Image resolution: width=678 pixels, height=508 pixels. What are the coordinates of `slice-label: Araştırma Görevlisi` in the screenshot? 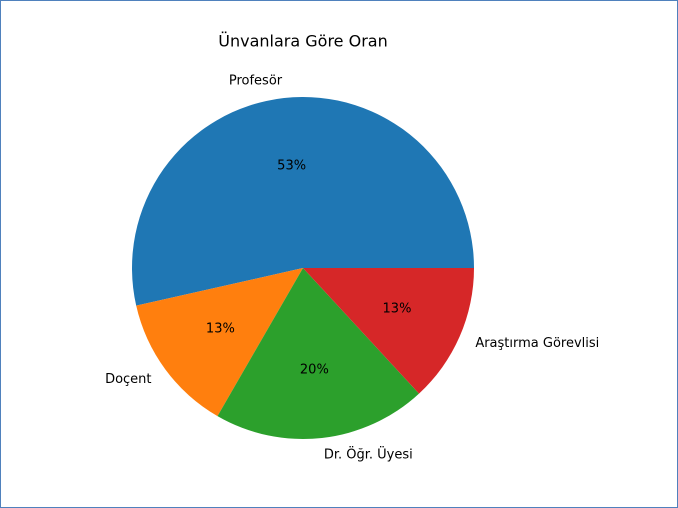 It's located at (537, 343).